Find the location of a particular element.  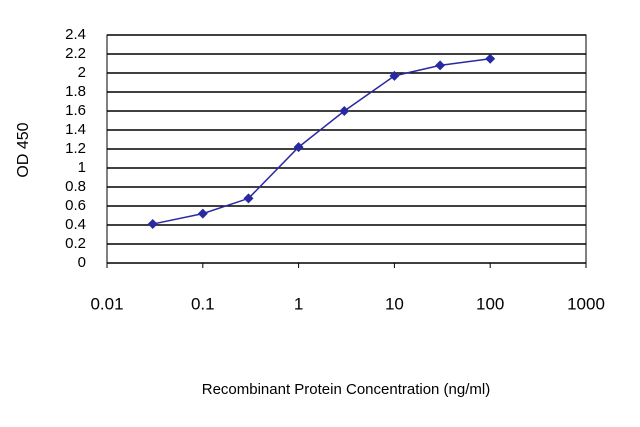

y-tick-label: 0.8 is located at coordinates (75, 186).